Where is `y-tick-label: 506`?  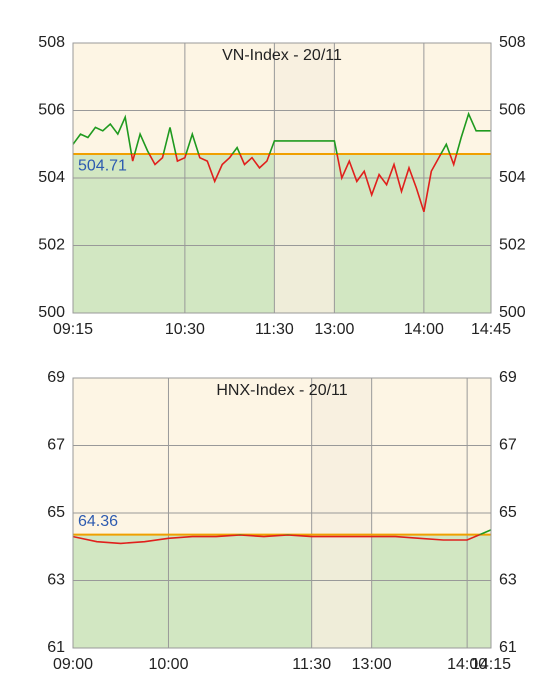 y-tick-label: 506 is located at coordinates (51, 110).